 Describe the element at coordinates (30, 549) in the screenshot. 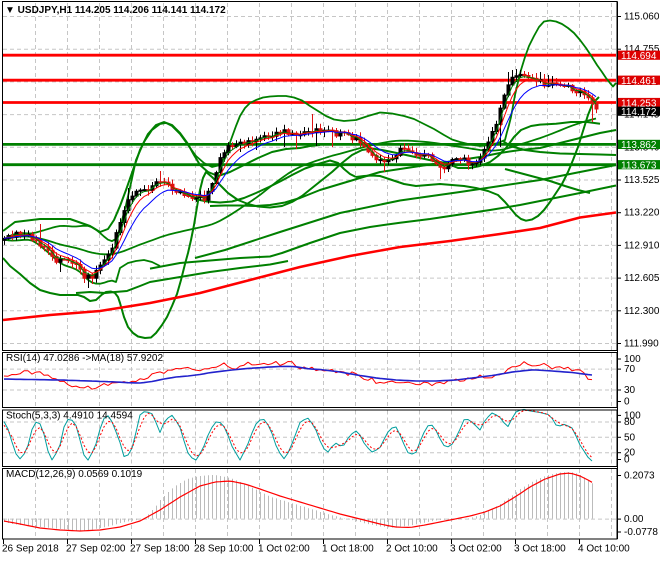

I see `svg-text: 26 Sep 2018` at that location.